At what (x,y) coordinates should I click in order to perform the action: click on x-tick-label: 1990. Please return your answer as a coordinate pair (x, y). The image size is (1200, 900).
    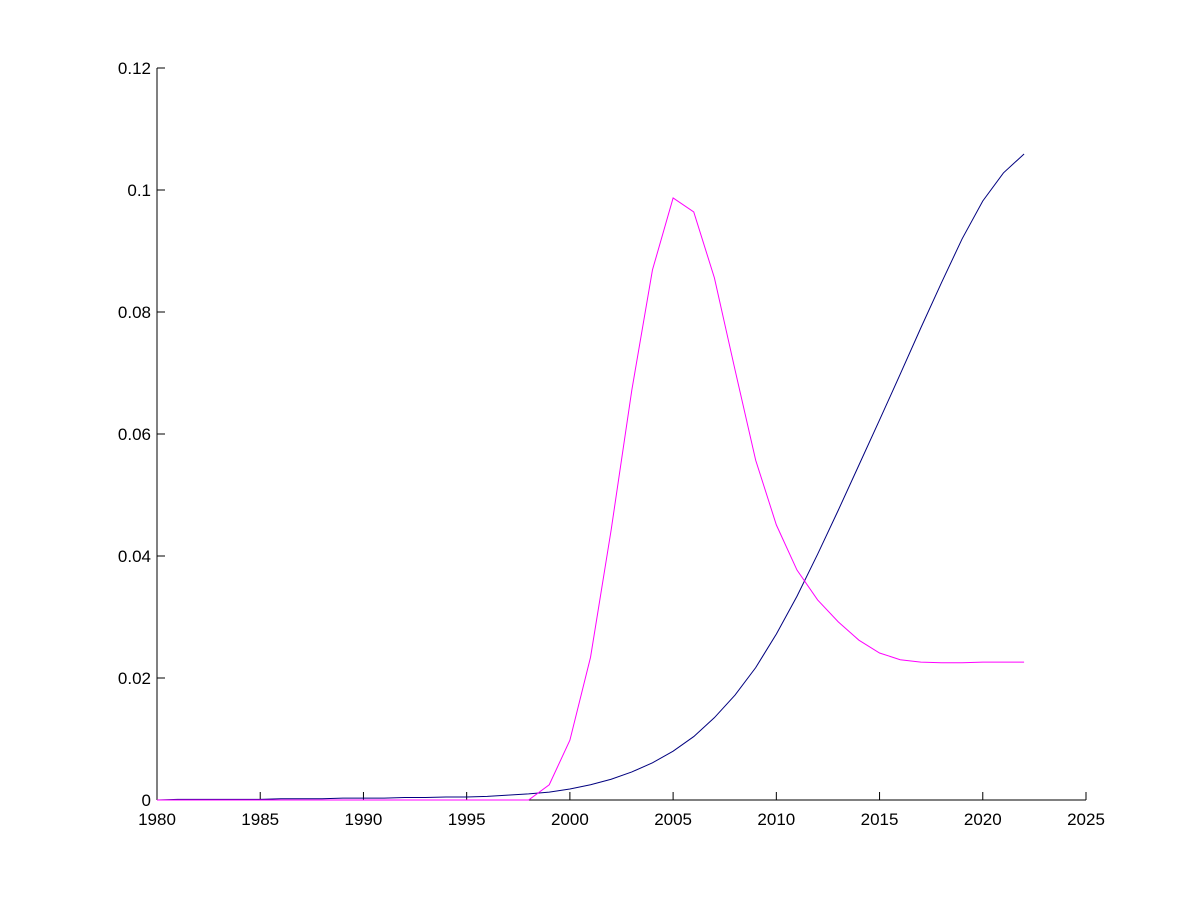
    Looking at the image, I should click on (364, 819).